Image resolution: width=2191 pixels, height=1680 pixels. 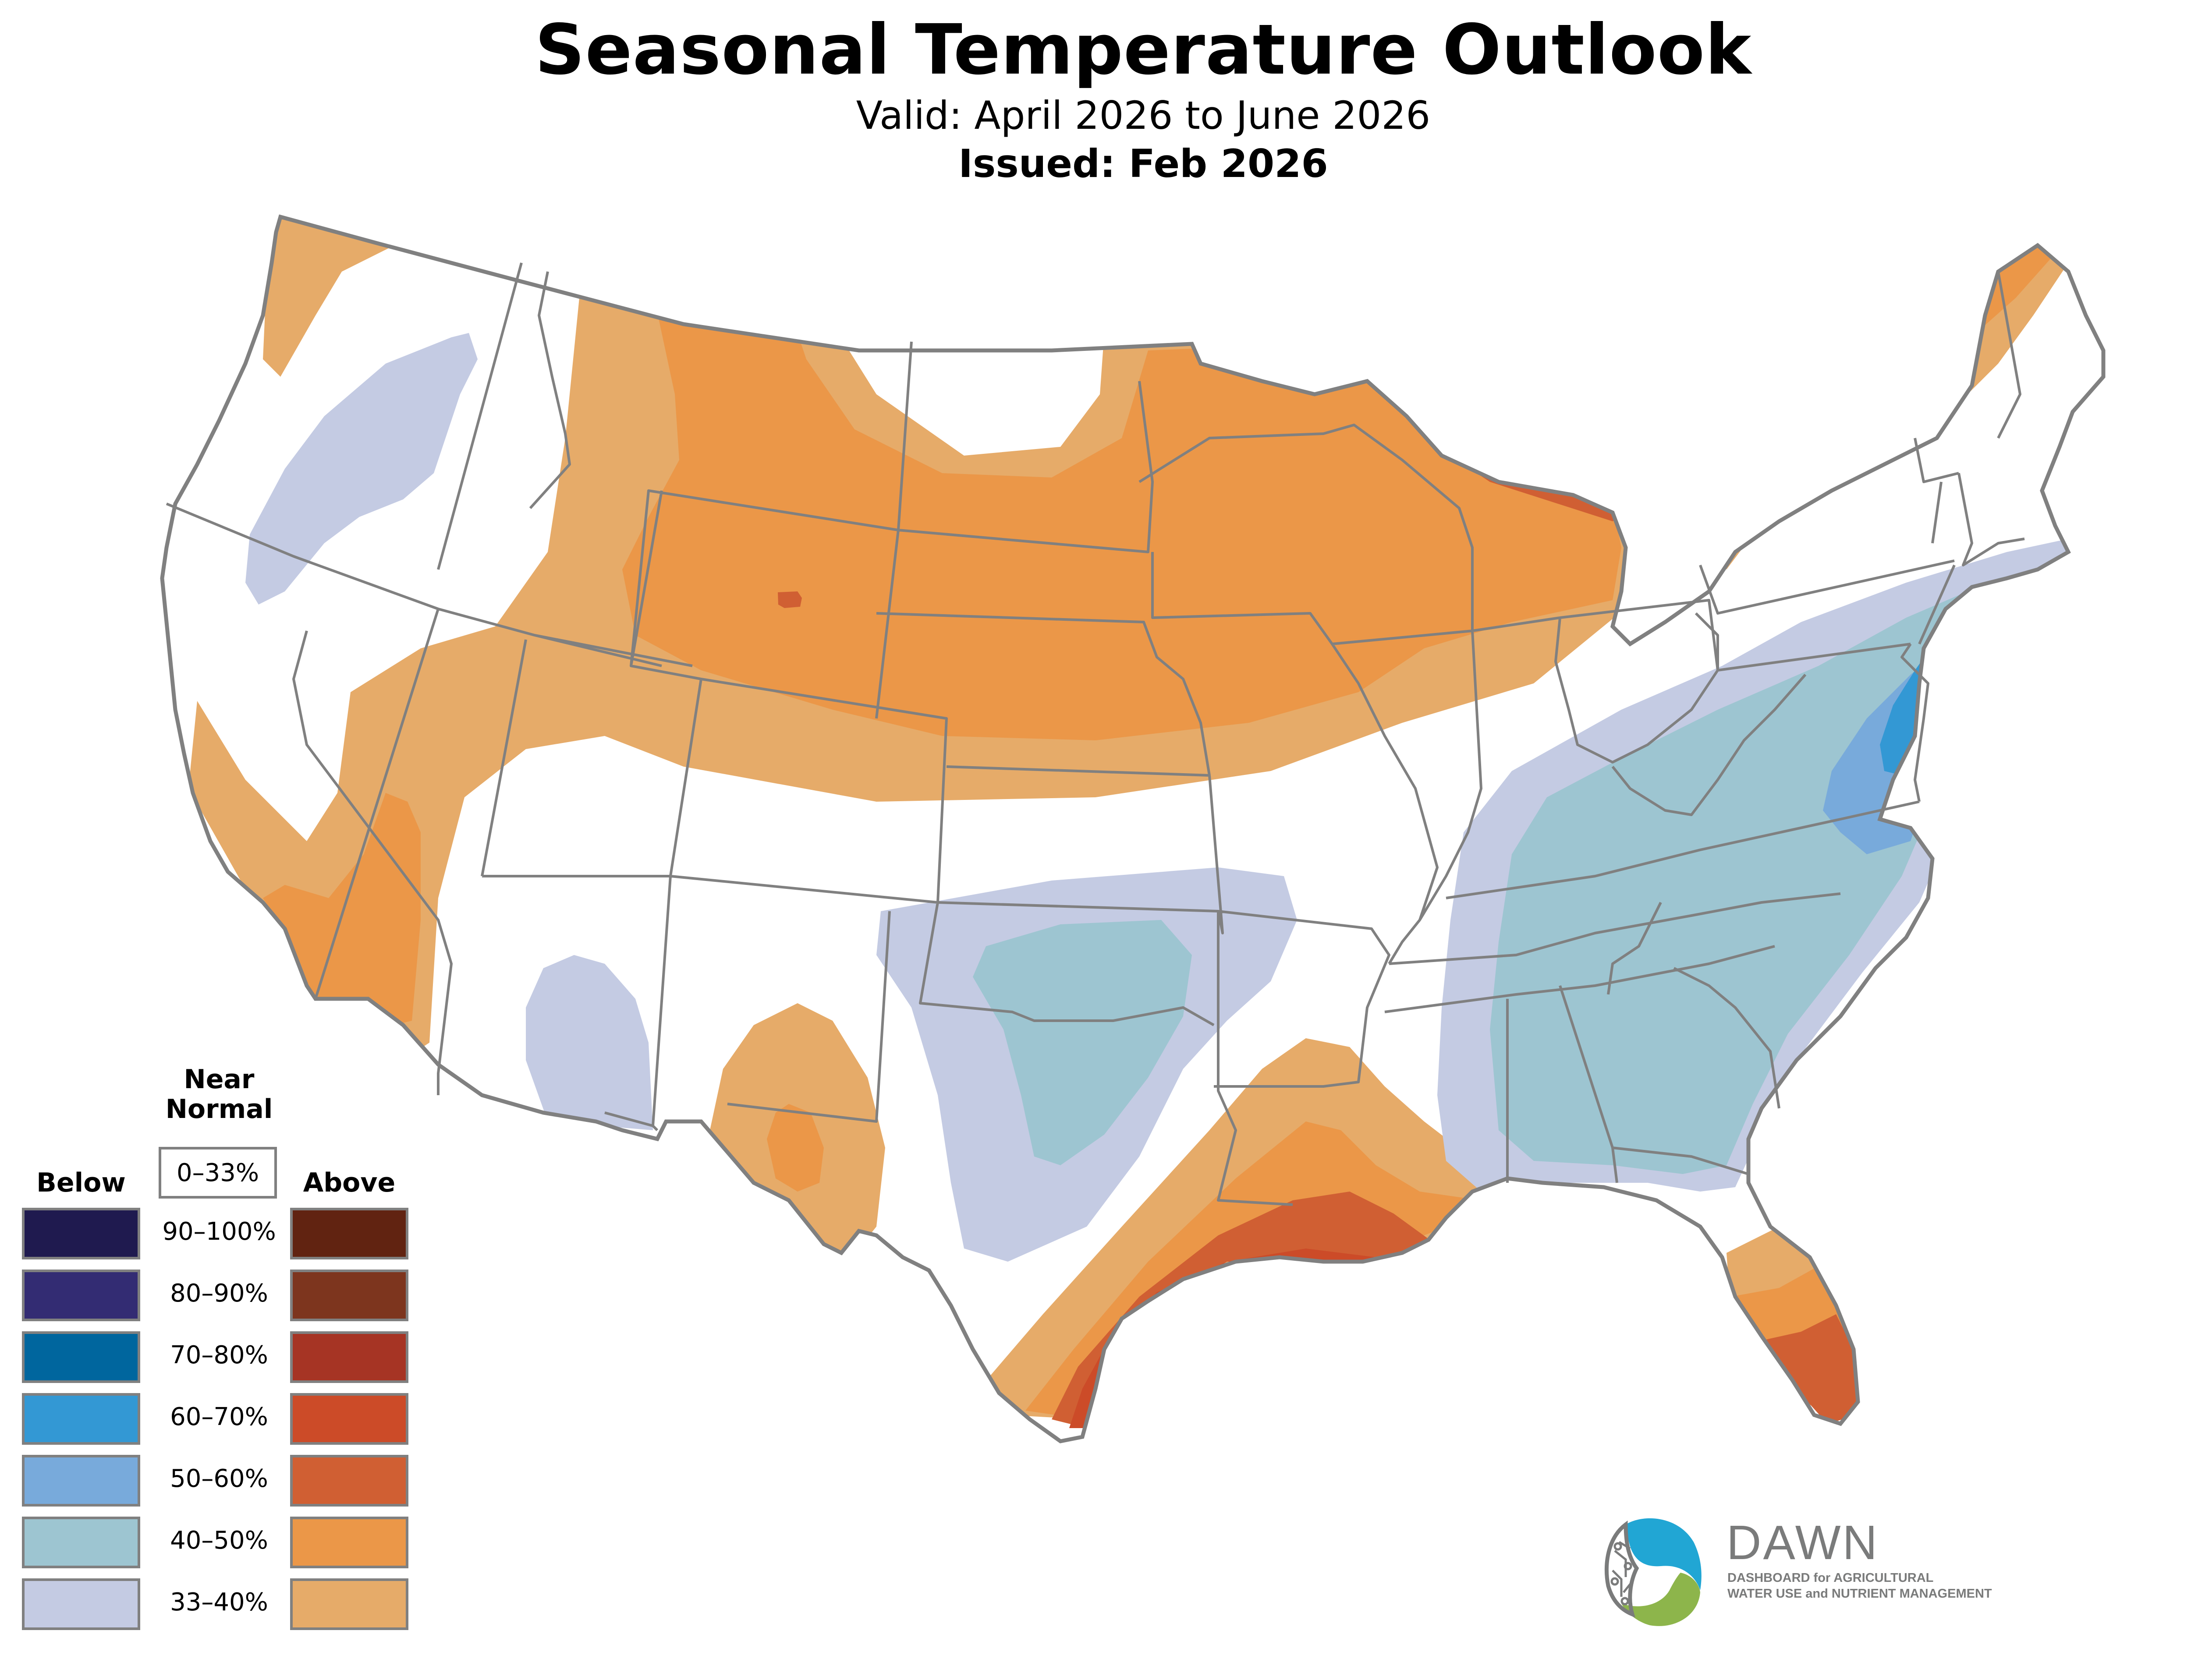 What do you see at coordinates (219, 1110) in the screenshot?
I see `legend-normal-label: Normal` at bounding box center [219, 1110].